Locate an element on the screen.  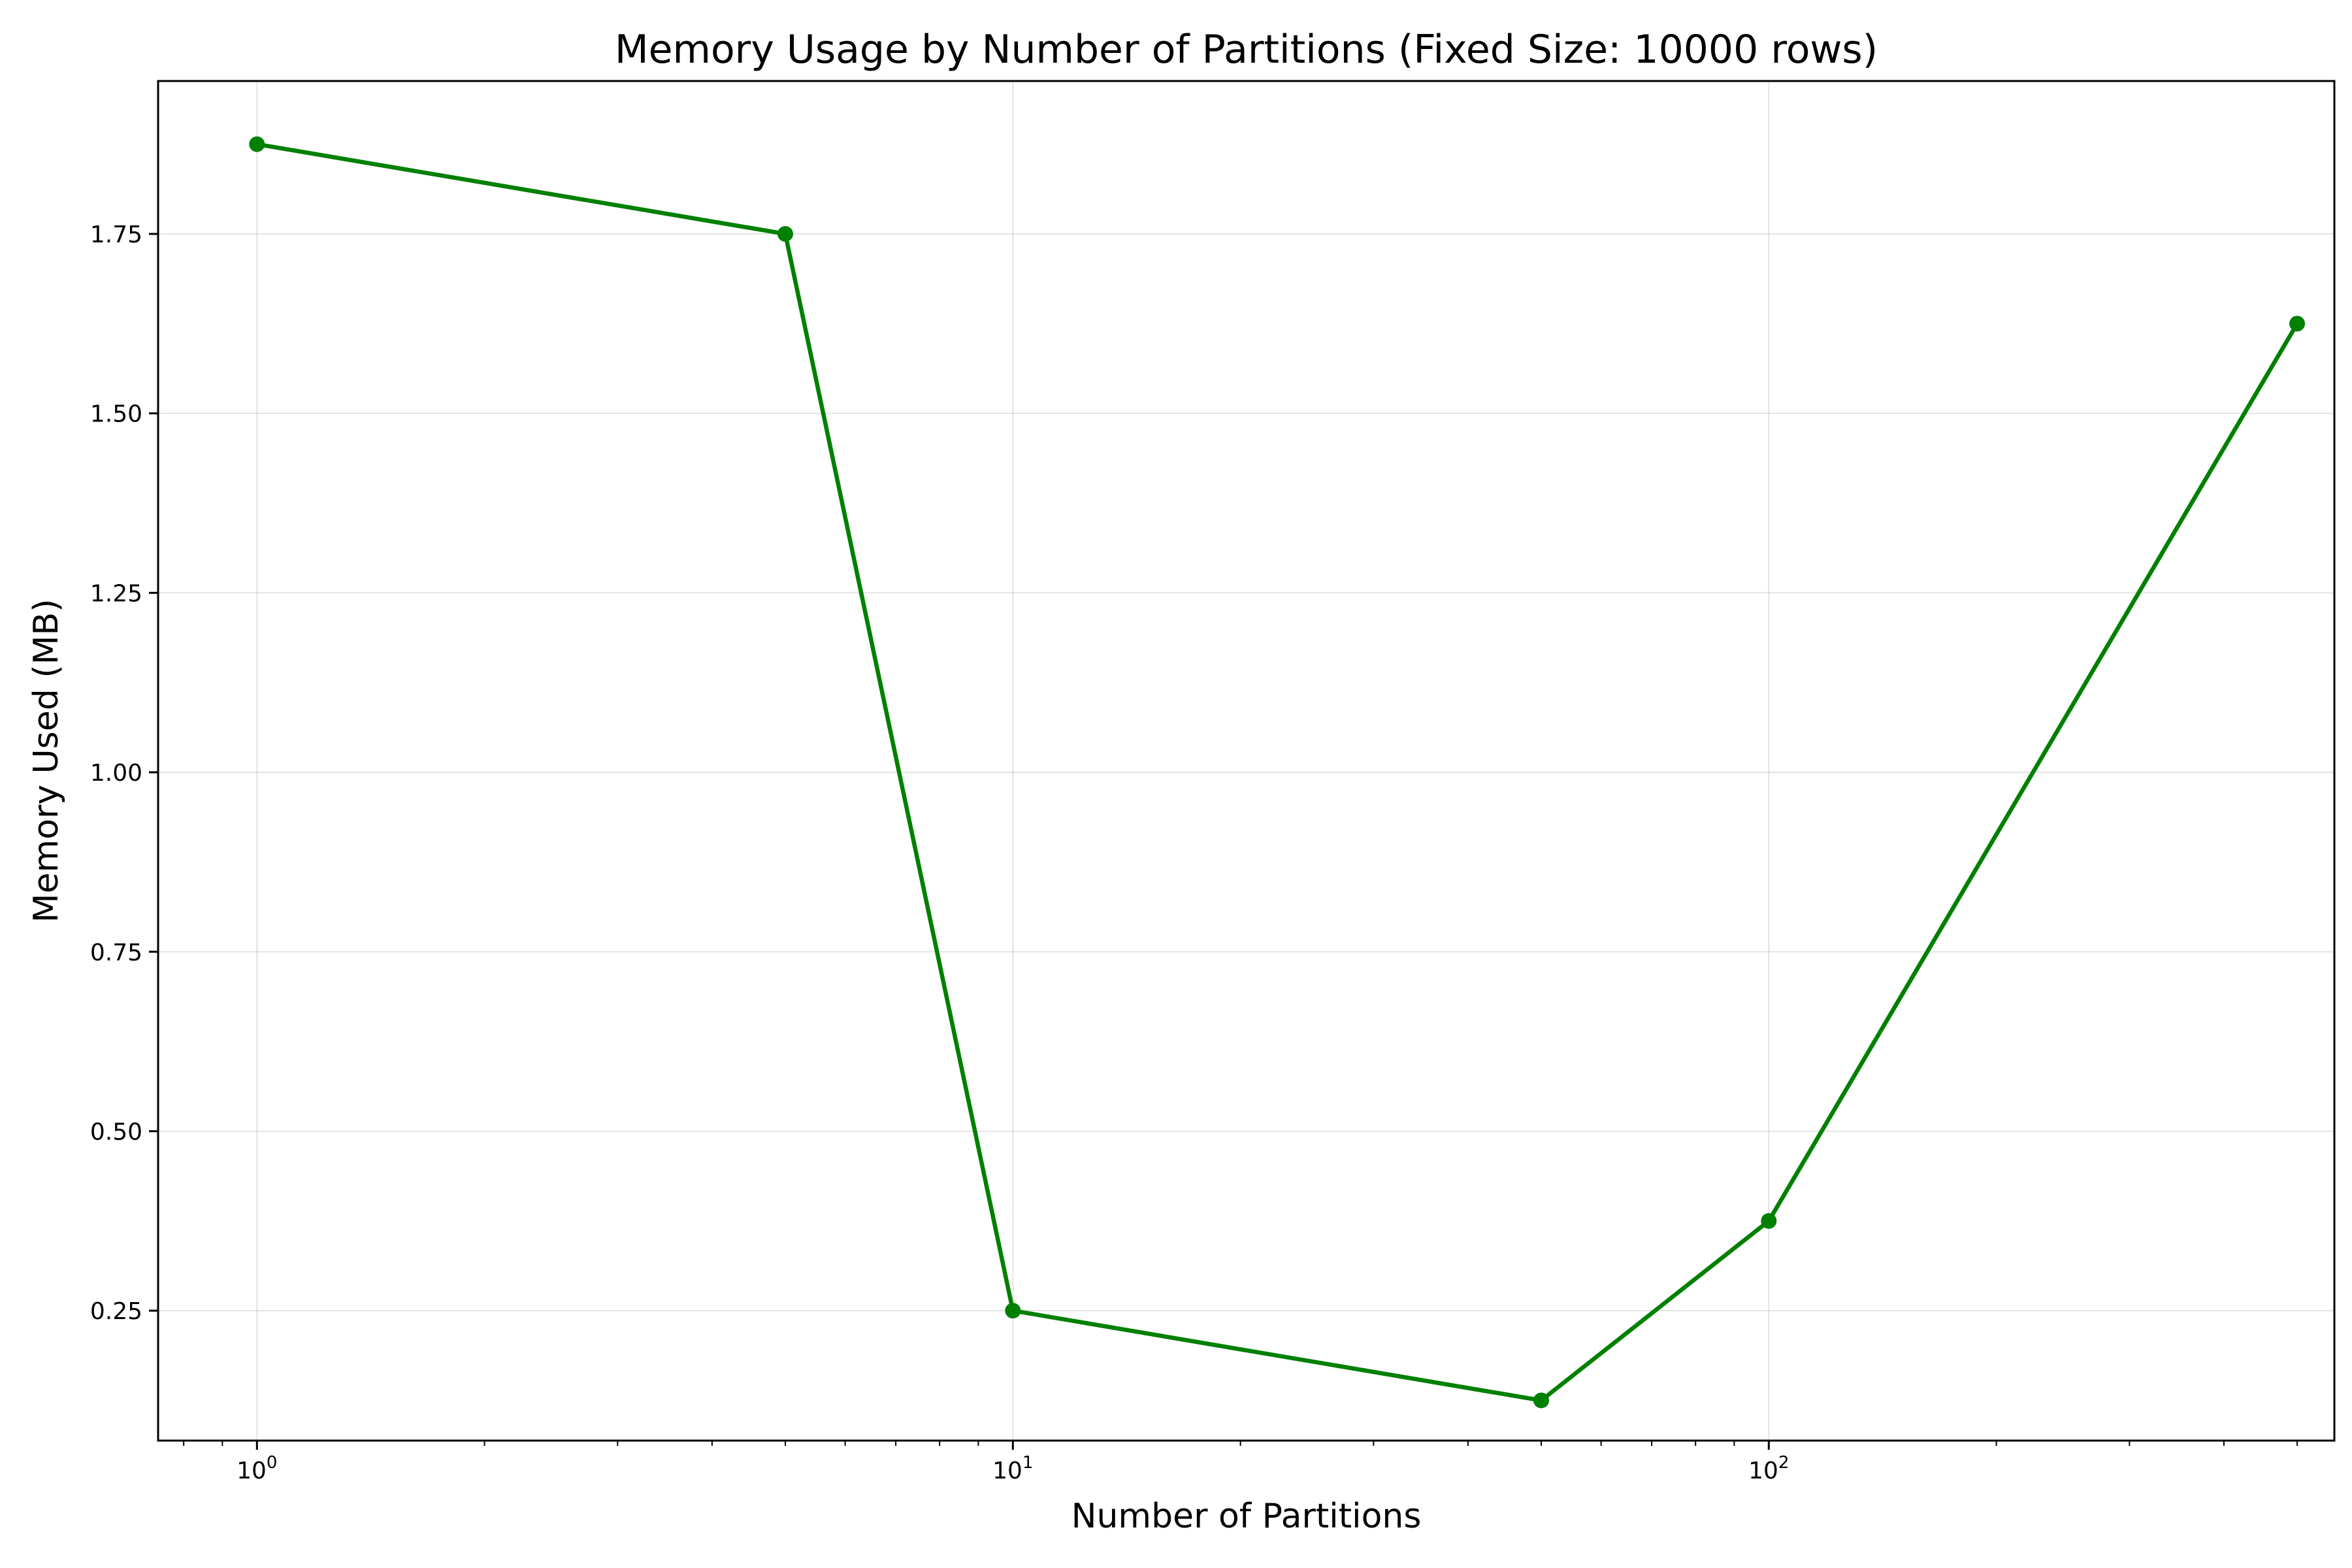
y-tick-label: 1.00 is located at coordinates (116, 773).